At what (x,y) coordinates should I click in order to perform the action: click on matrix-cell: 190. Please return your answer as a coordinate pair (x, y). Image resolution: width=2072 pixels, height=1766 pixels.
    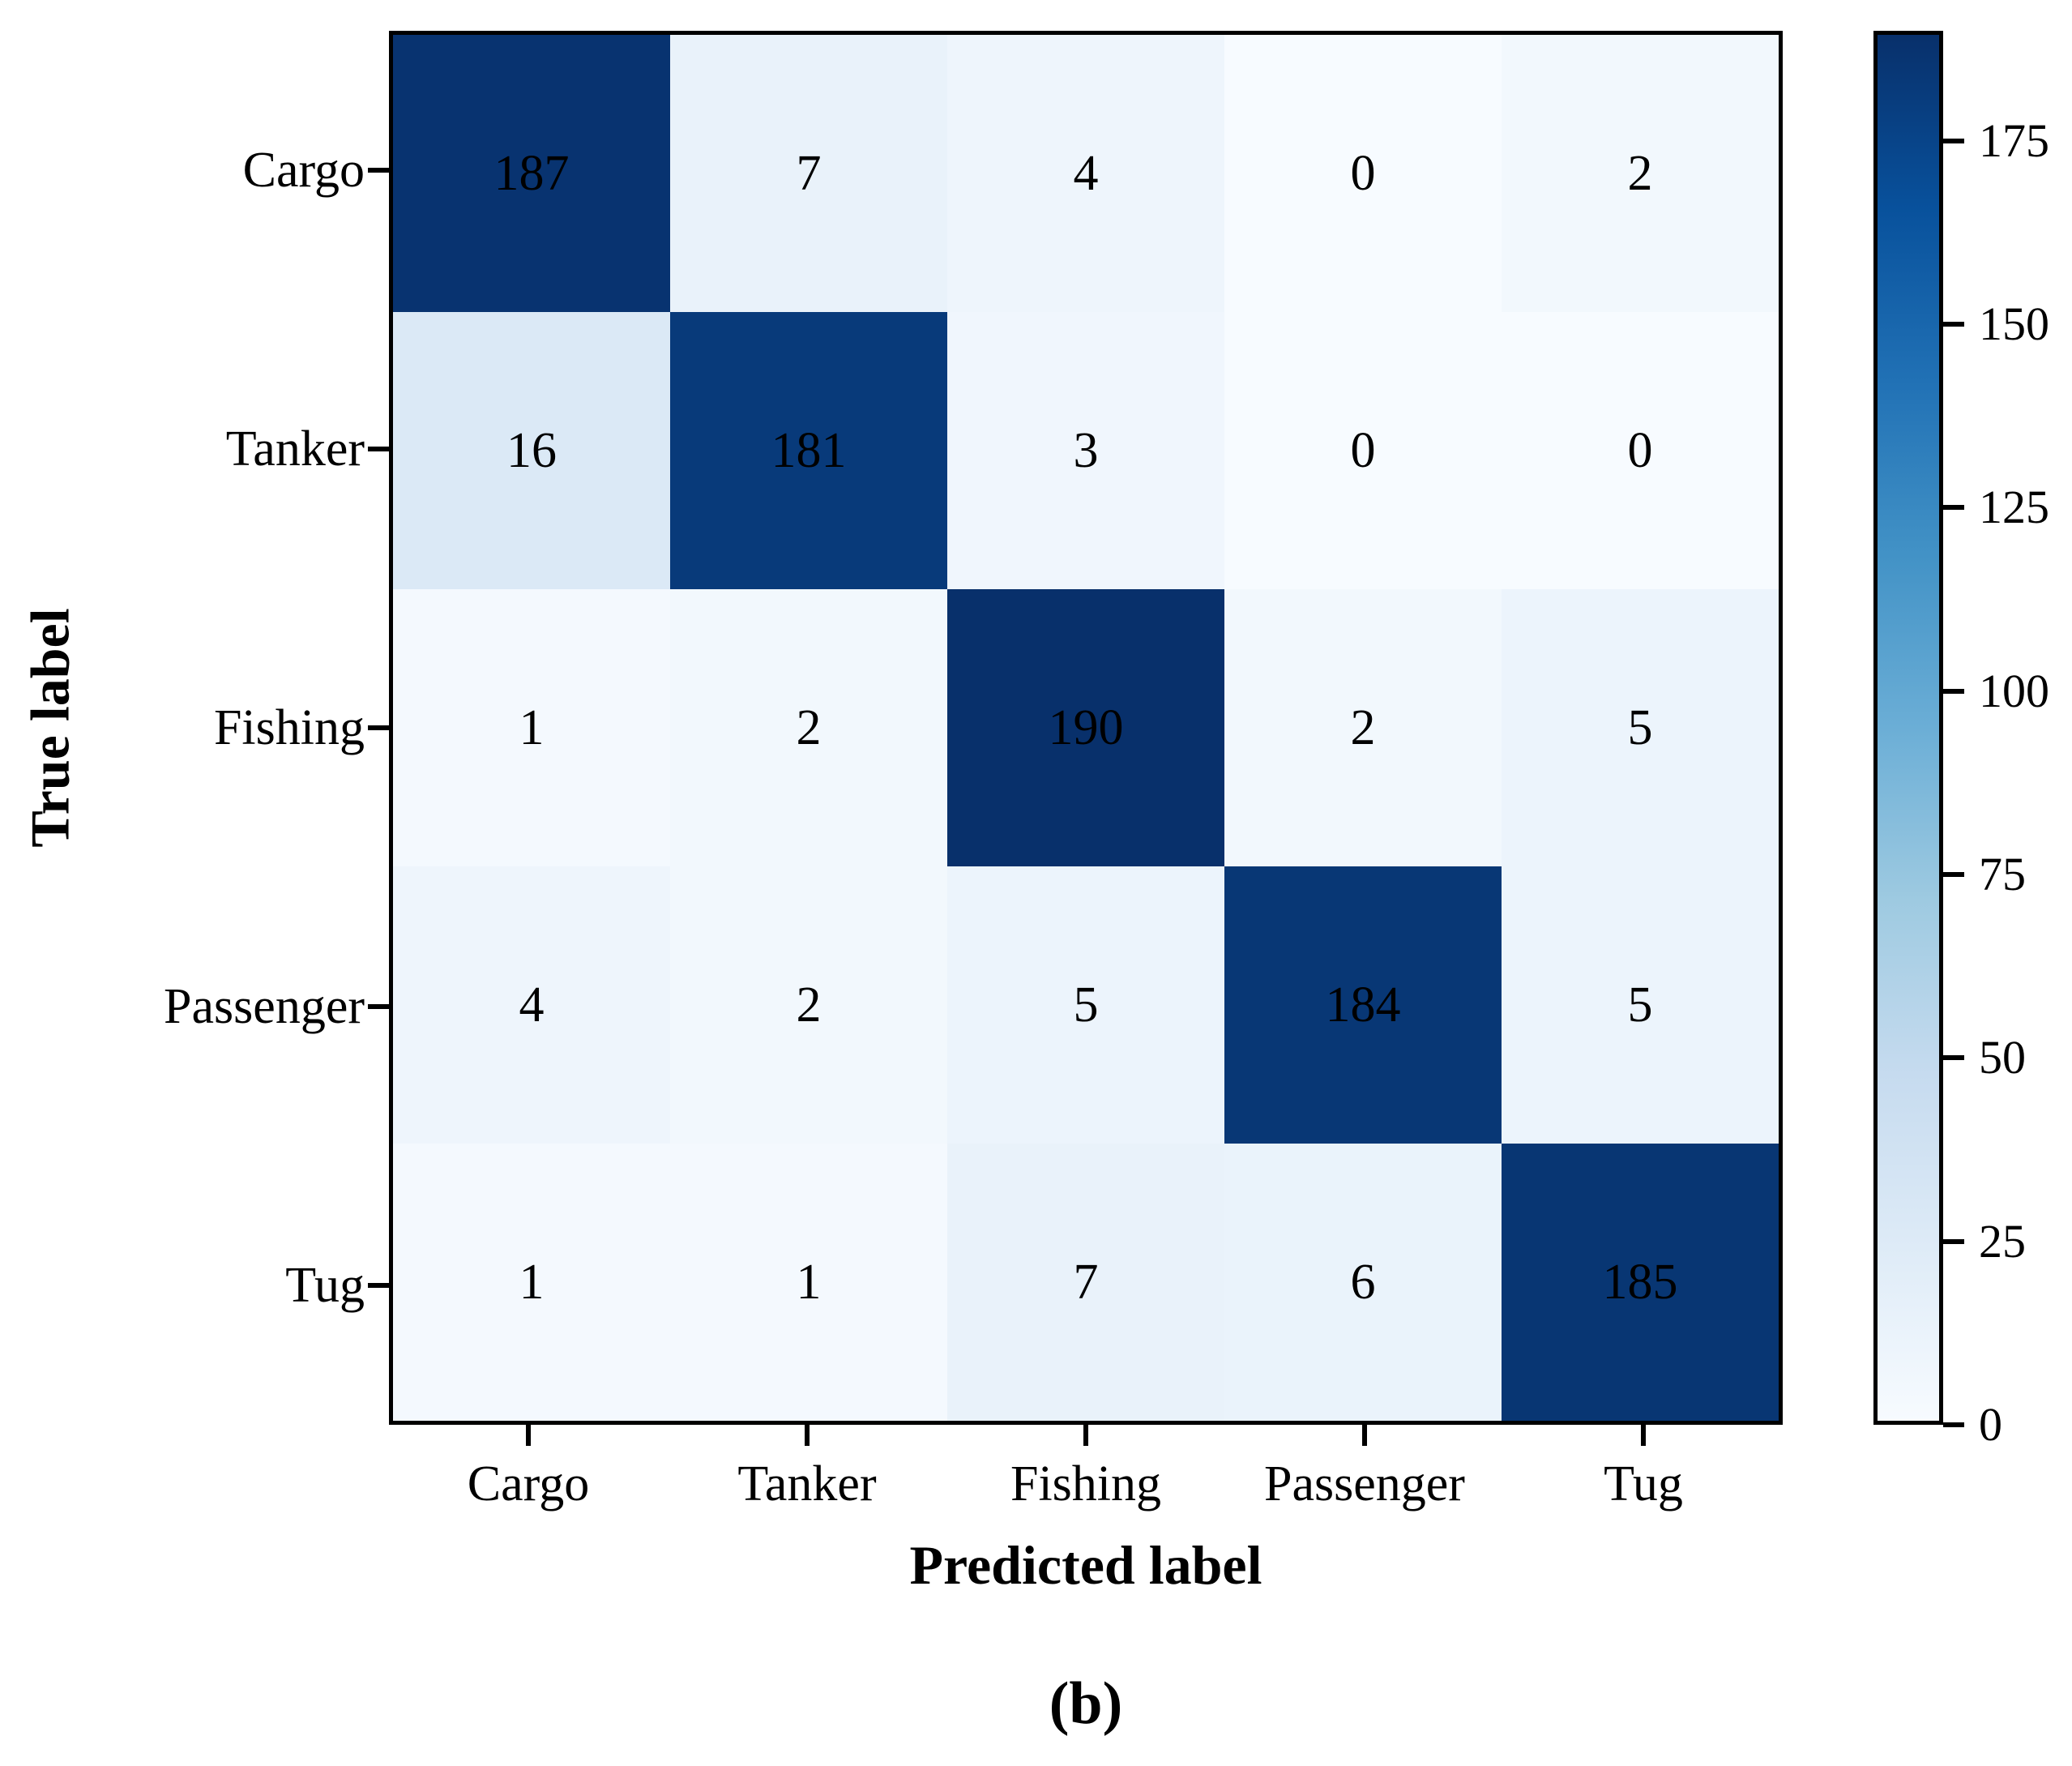
    Looking at the image, I should click on (1085, 728).